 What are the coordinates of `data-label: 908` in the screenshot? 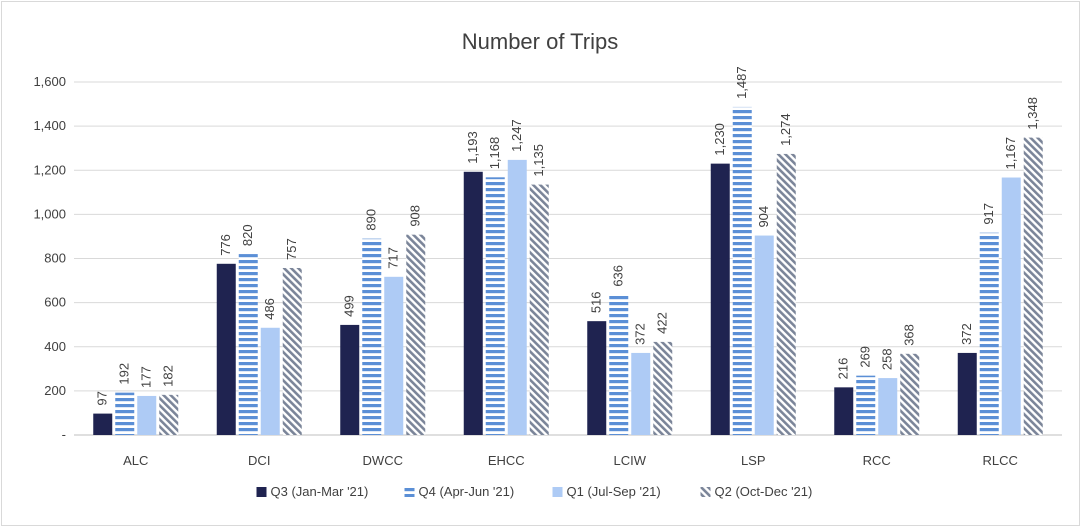 It's located at (415, 216).